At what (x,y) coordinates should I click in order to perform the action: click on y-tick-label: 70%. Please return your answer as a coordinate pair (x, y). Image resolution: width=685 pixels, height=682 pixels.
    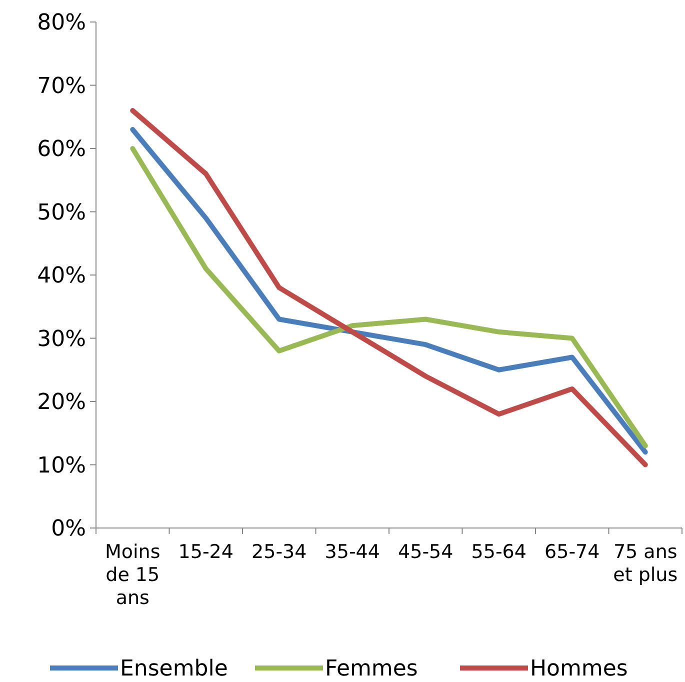
    Looking at the image, I should click on (61, 86).